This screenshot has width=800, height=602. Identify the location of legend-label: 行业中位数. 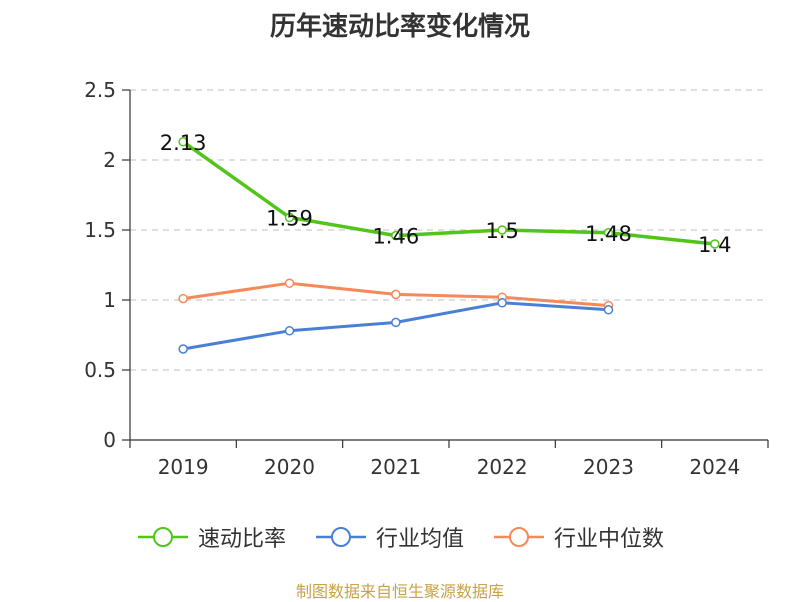
(609, 539).